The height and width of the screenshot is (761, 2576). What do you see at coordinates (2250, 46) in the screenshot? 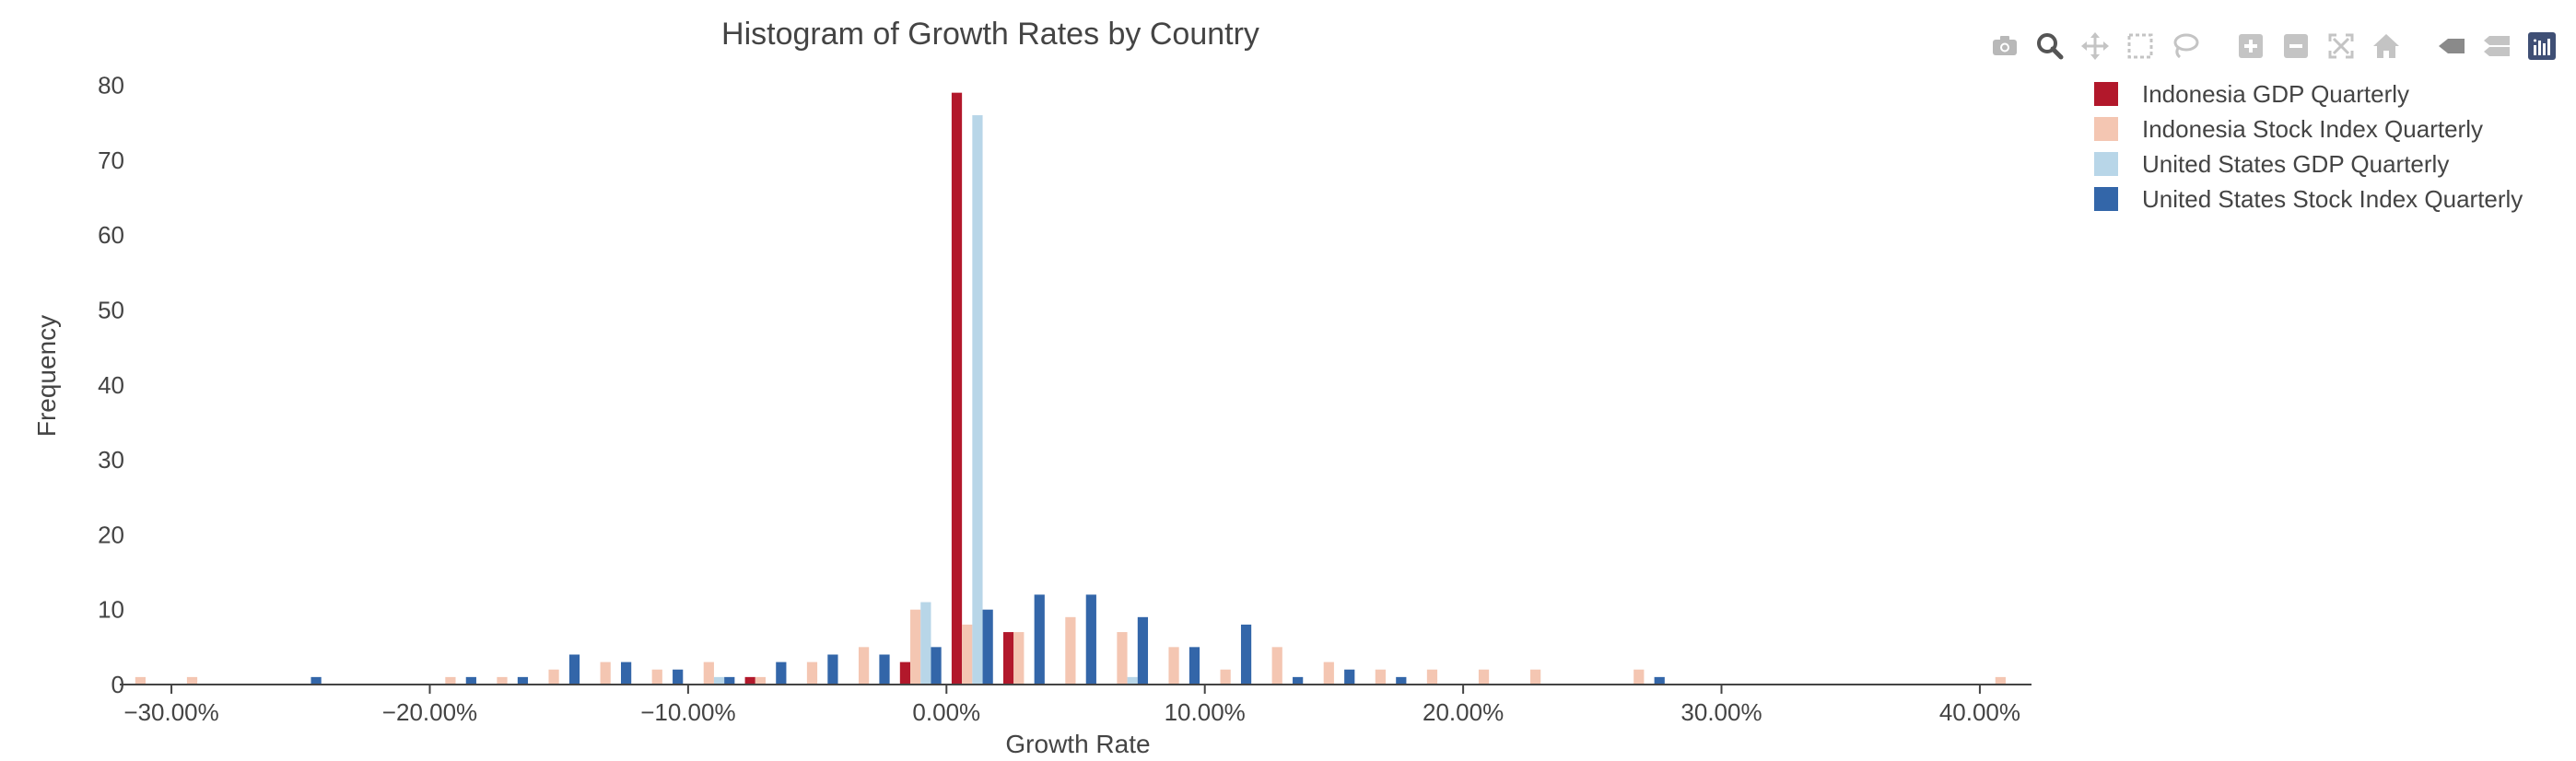
I see `zoom-in-icon` at bounding box center [2250, 46].